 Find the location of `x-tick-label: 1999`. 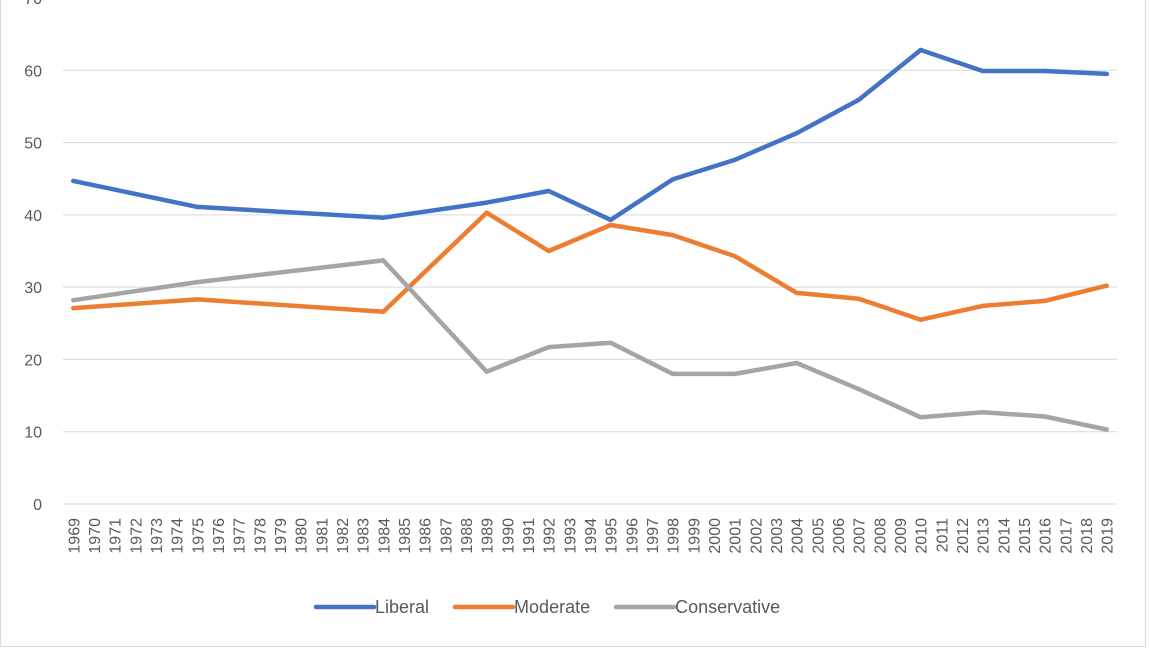

x-tick-label: 1999 is located at coordinates (694, 536).